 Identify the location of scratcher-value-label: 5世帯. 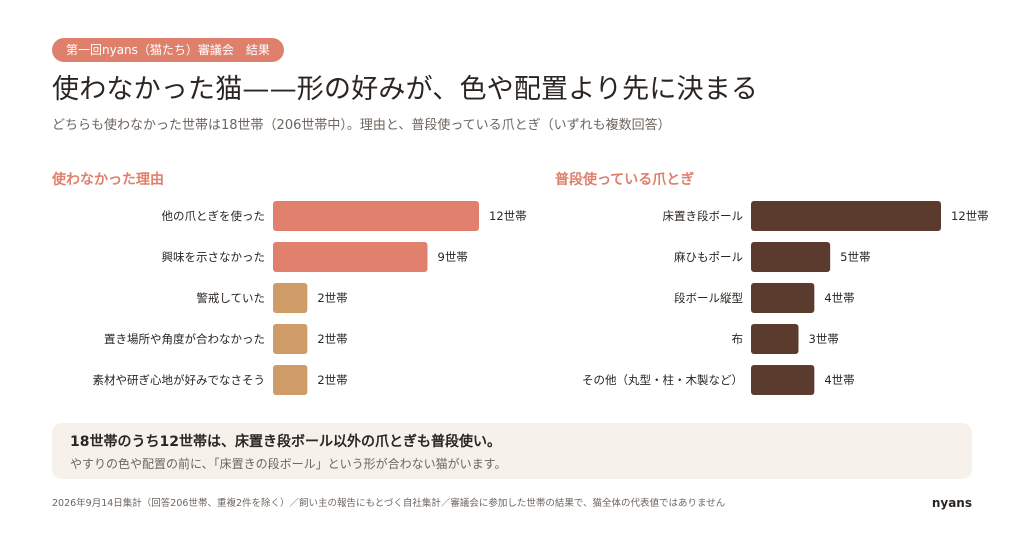
(855, 257).